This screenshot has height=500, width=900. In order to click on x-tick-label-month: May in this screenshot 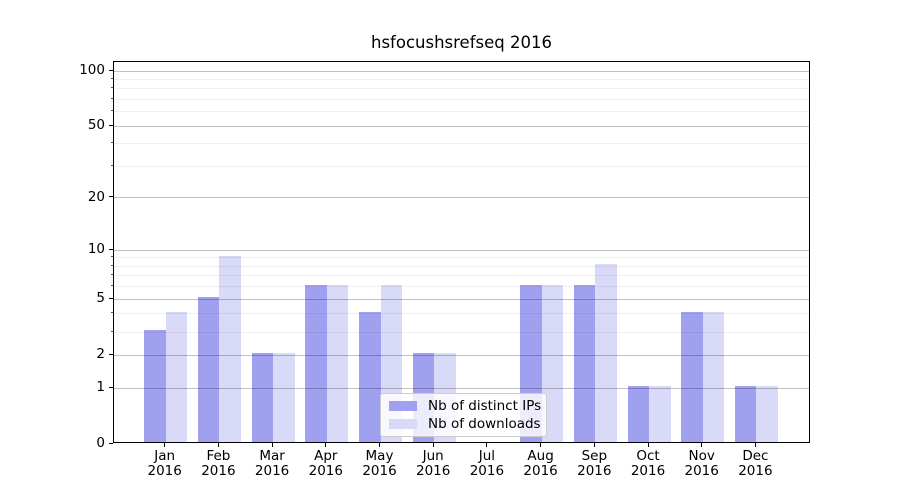, I will do `click(379, 456)`.